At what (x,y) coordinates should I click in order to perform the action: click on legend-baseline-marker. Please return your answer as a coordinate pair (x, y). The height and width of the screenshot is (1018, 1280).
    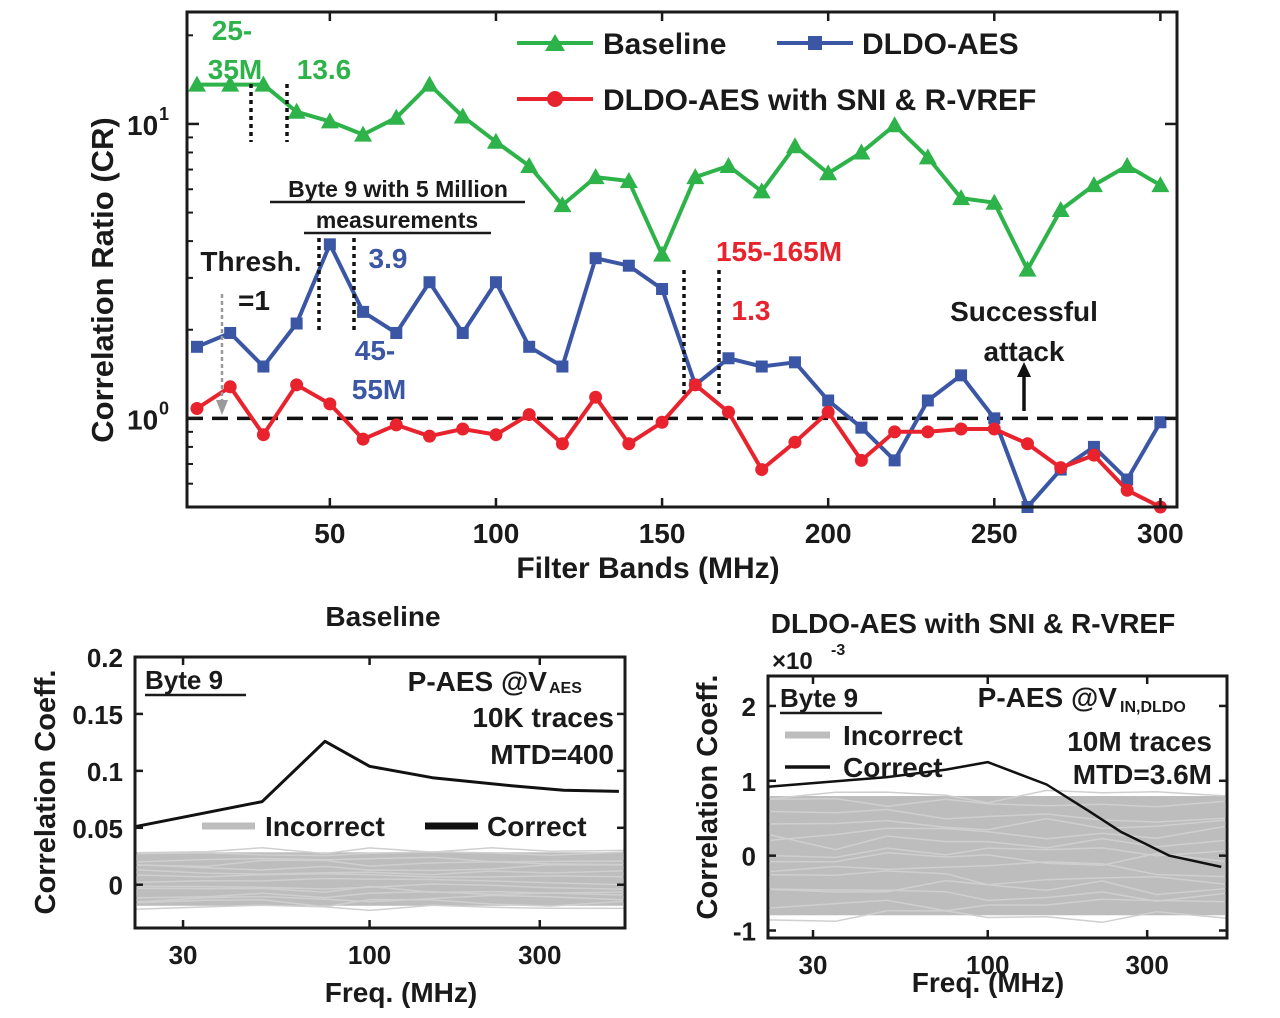
    Looking at the image, I should click on (555, 42).